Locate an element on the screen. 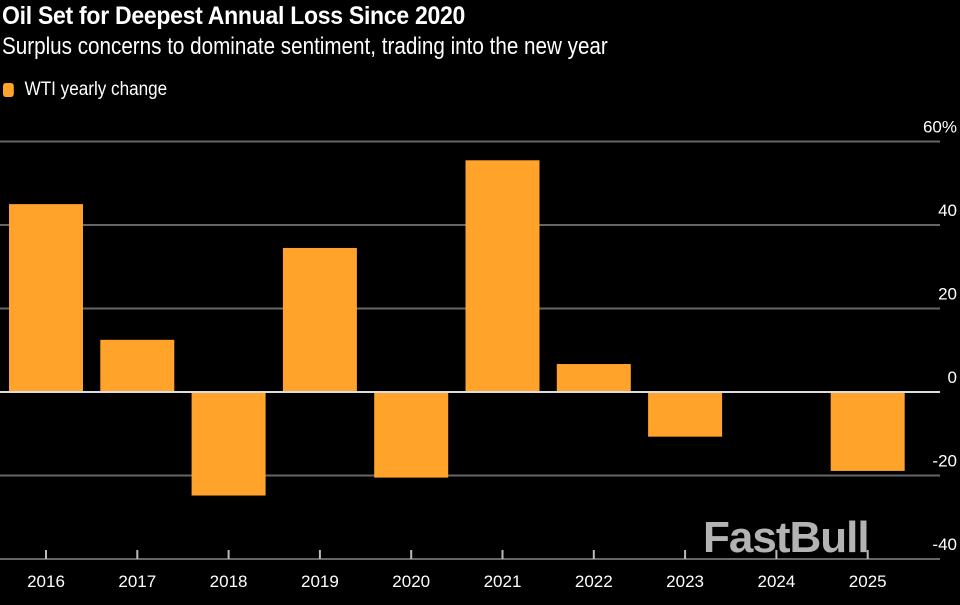 This screenshot has height=605, width=960. x-tick-label: 2023 is located at coordinates (685, 581).